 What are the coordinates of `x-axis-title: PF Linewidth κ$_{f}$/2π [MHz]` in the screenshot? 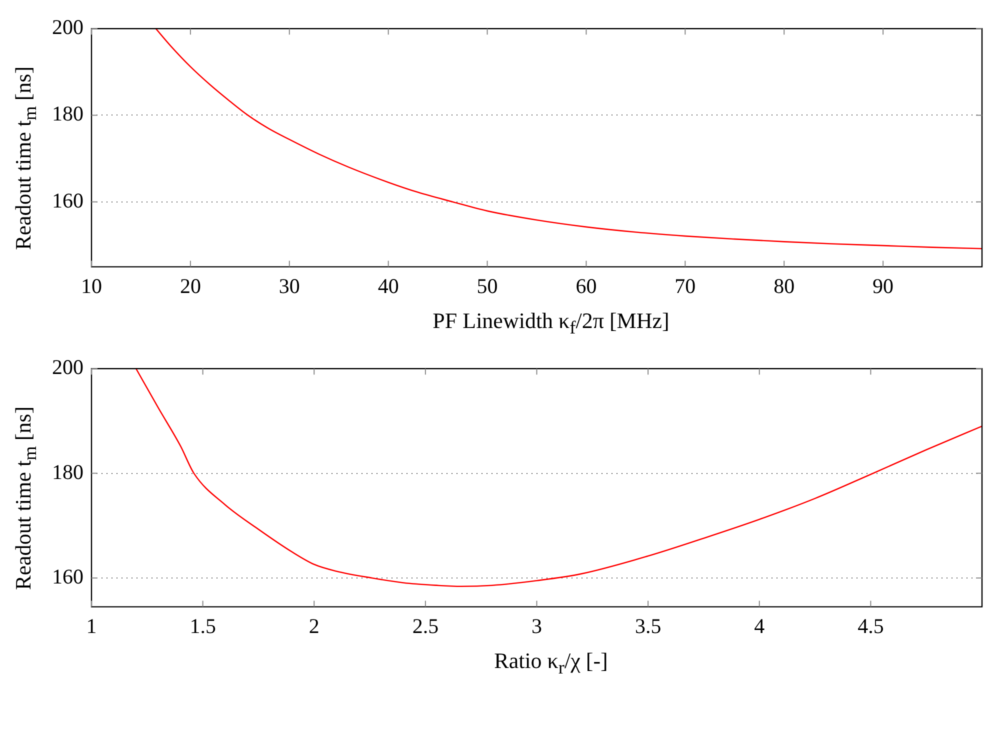 It's located at (551, 324).